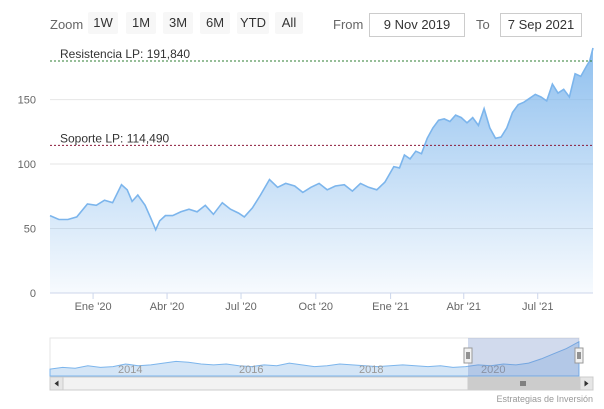 The width and height of the screenshot is (604, 409). Describe the element at coordinates (586, 383) in the screenshot. I see `arrow-right-icon` at that location.